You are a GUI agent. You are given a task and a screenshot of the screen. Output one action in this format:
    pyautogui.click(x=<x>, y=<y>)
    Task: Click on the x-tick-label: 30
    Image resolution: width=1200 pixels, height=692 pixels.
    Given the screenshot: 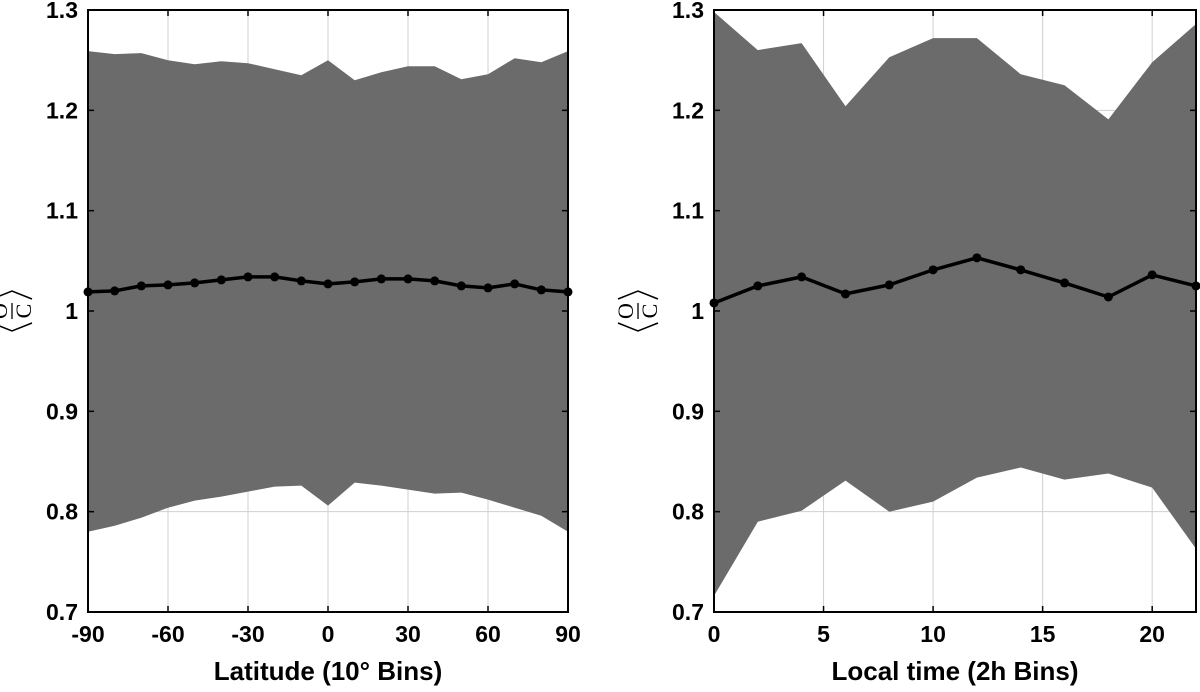 What is the action you would take?
    pyautogui.click(x=408, y=634)
    